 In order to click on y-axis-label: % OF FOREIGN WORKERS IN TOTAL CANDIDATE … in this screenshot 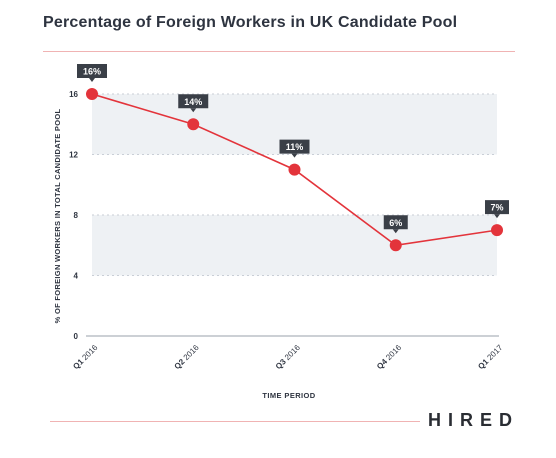, I will do `click(57, 216)`.